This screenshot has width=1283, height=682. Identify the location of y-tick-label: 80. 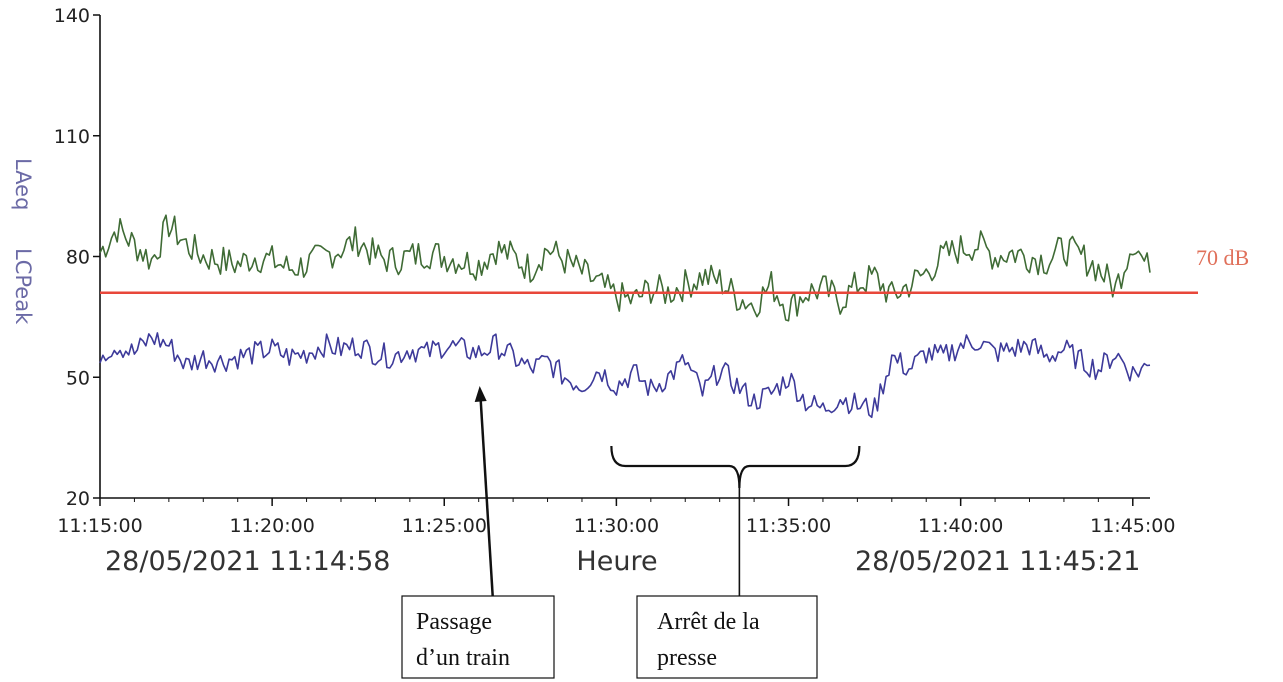
(78, 258).